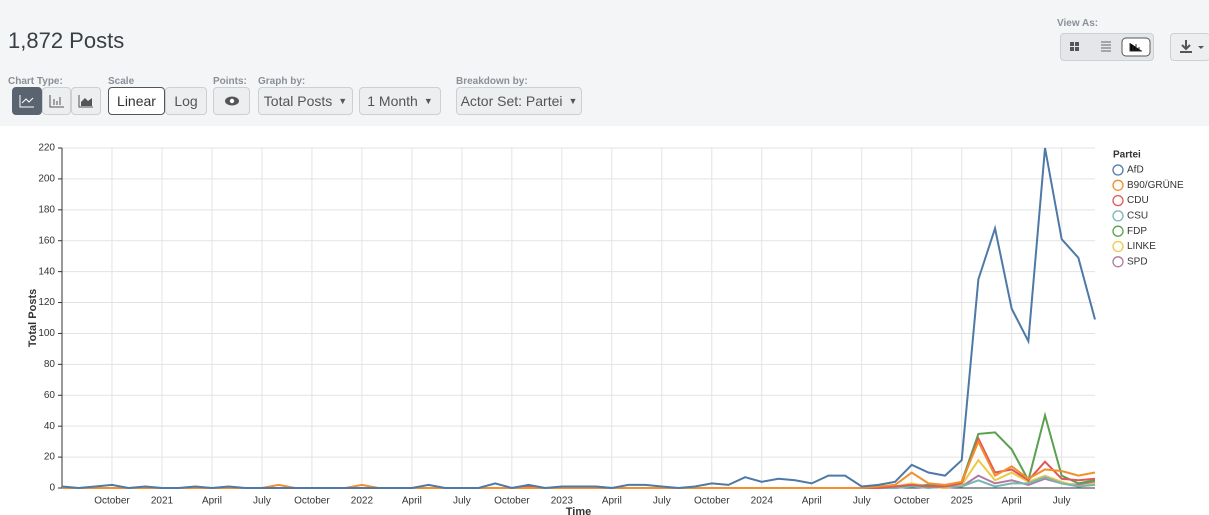 This screenshot has height=515, width=1209. I want to click on legend-label: SPD, so click(1137, 261).